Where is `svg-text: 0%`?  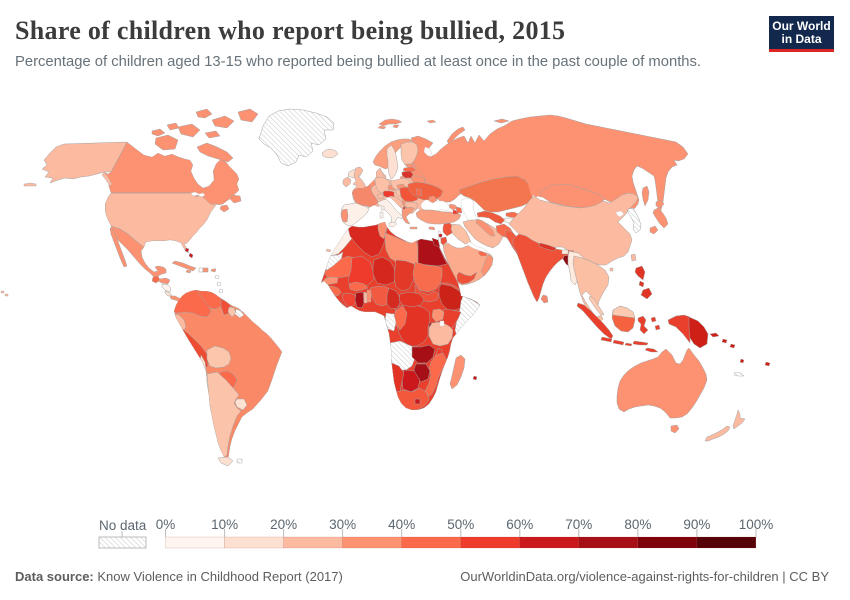 svg-text: 0% is located at coordinates (166, 524).